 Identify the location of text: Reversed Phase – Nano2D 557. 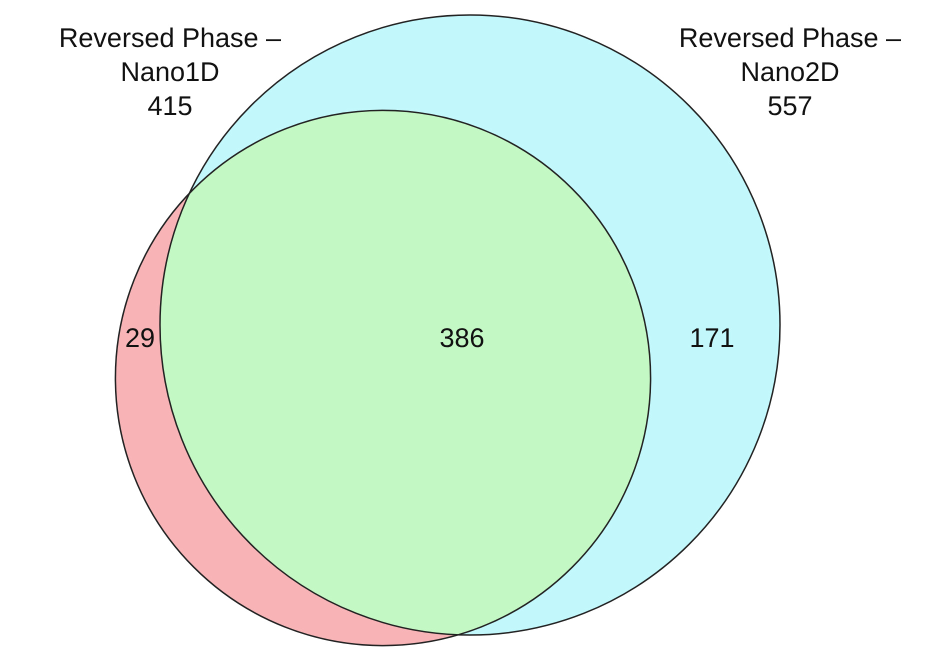
(790, 72).